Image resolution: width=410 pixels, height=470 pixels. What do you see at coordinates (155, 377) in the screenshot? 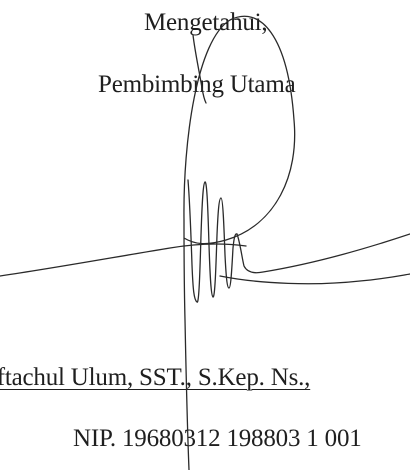
I see `signatory-name: iftachul Ulum, SST., S.Kep. Ns.,` at bounding box center [155, 377].